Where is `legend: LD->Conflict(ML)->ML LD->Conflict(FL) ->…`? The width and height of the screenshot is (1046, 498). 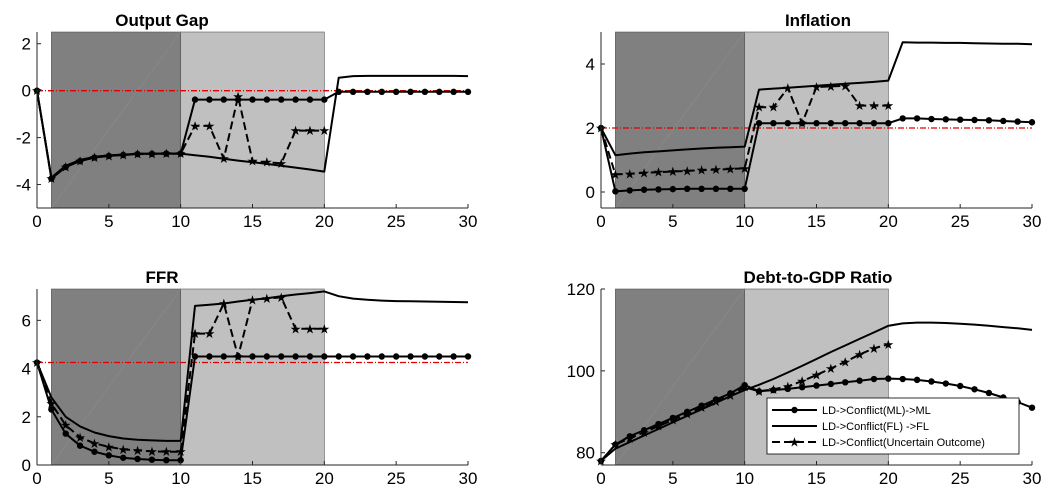
legend: LD->Conflict(ML)->ML LD->Conflict(FL) ->… is located at coordinates (893, 426).